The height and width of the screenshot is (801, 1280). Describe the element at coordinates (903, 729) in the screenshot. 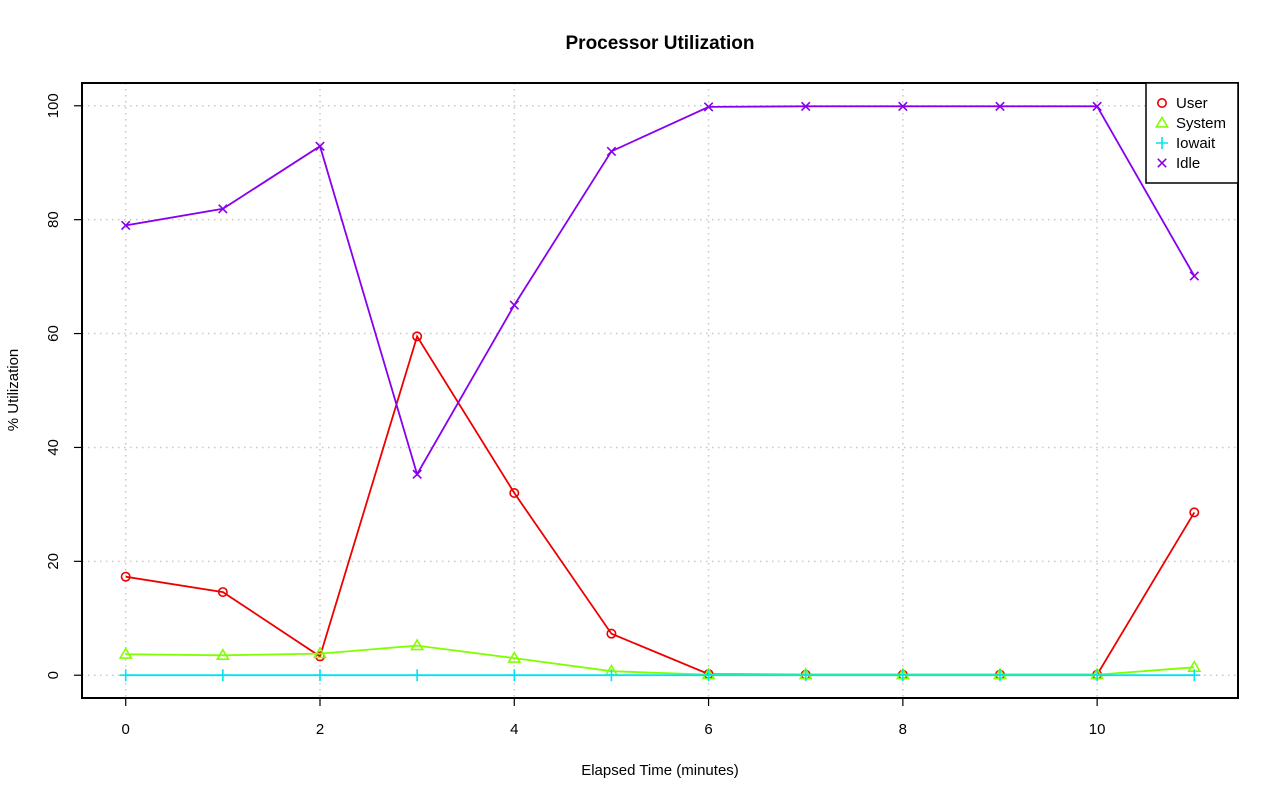

I see `x-tick-label: 8` at that location.